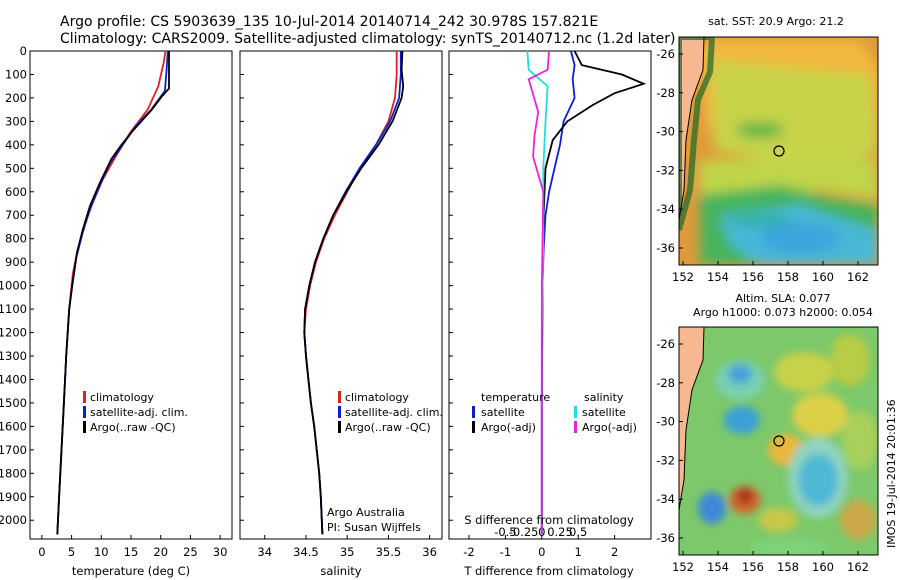  What do you see at coordinates (101, 552) in the screenshot?
I see `x-tick-label: 10` at bounding box center [101, 552].